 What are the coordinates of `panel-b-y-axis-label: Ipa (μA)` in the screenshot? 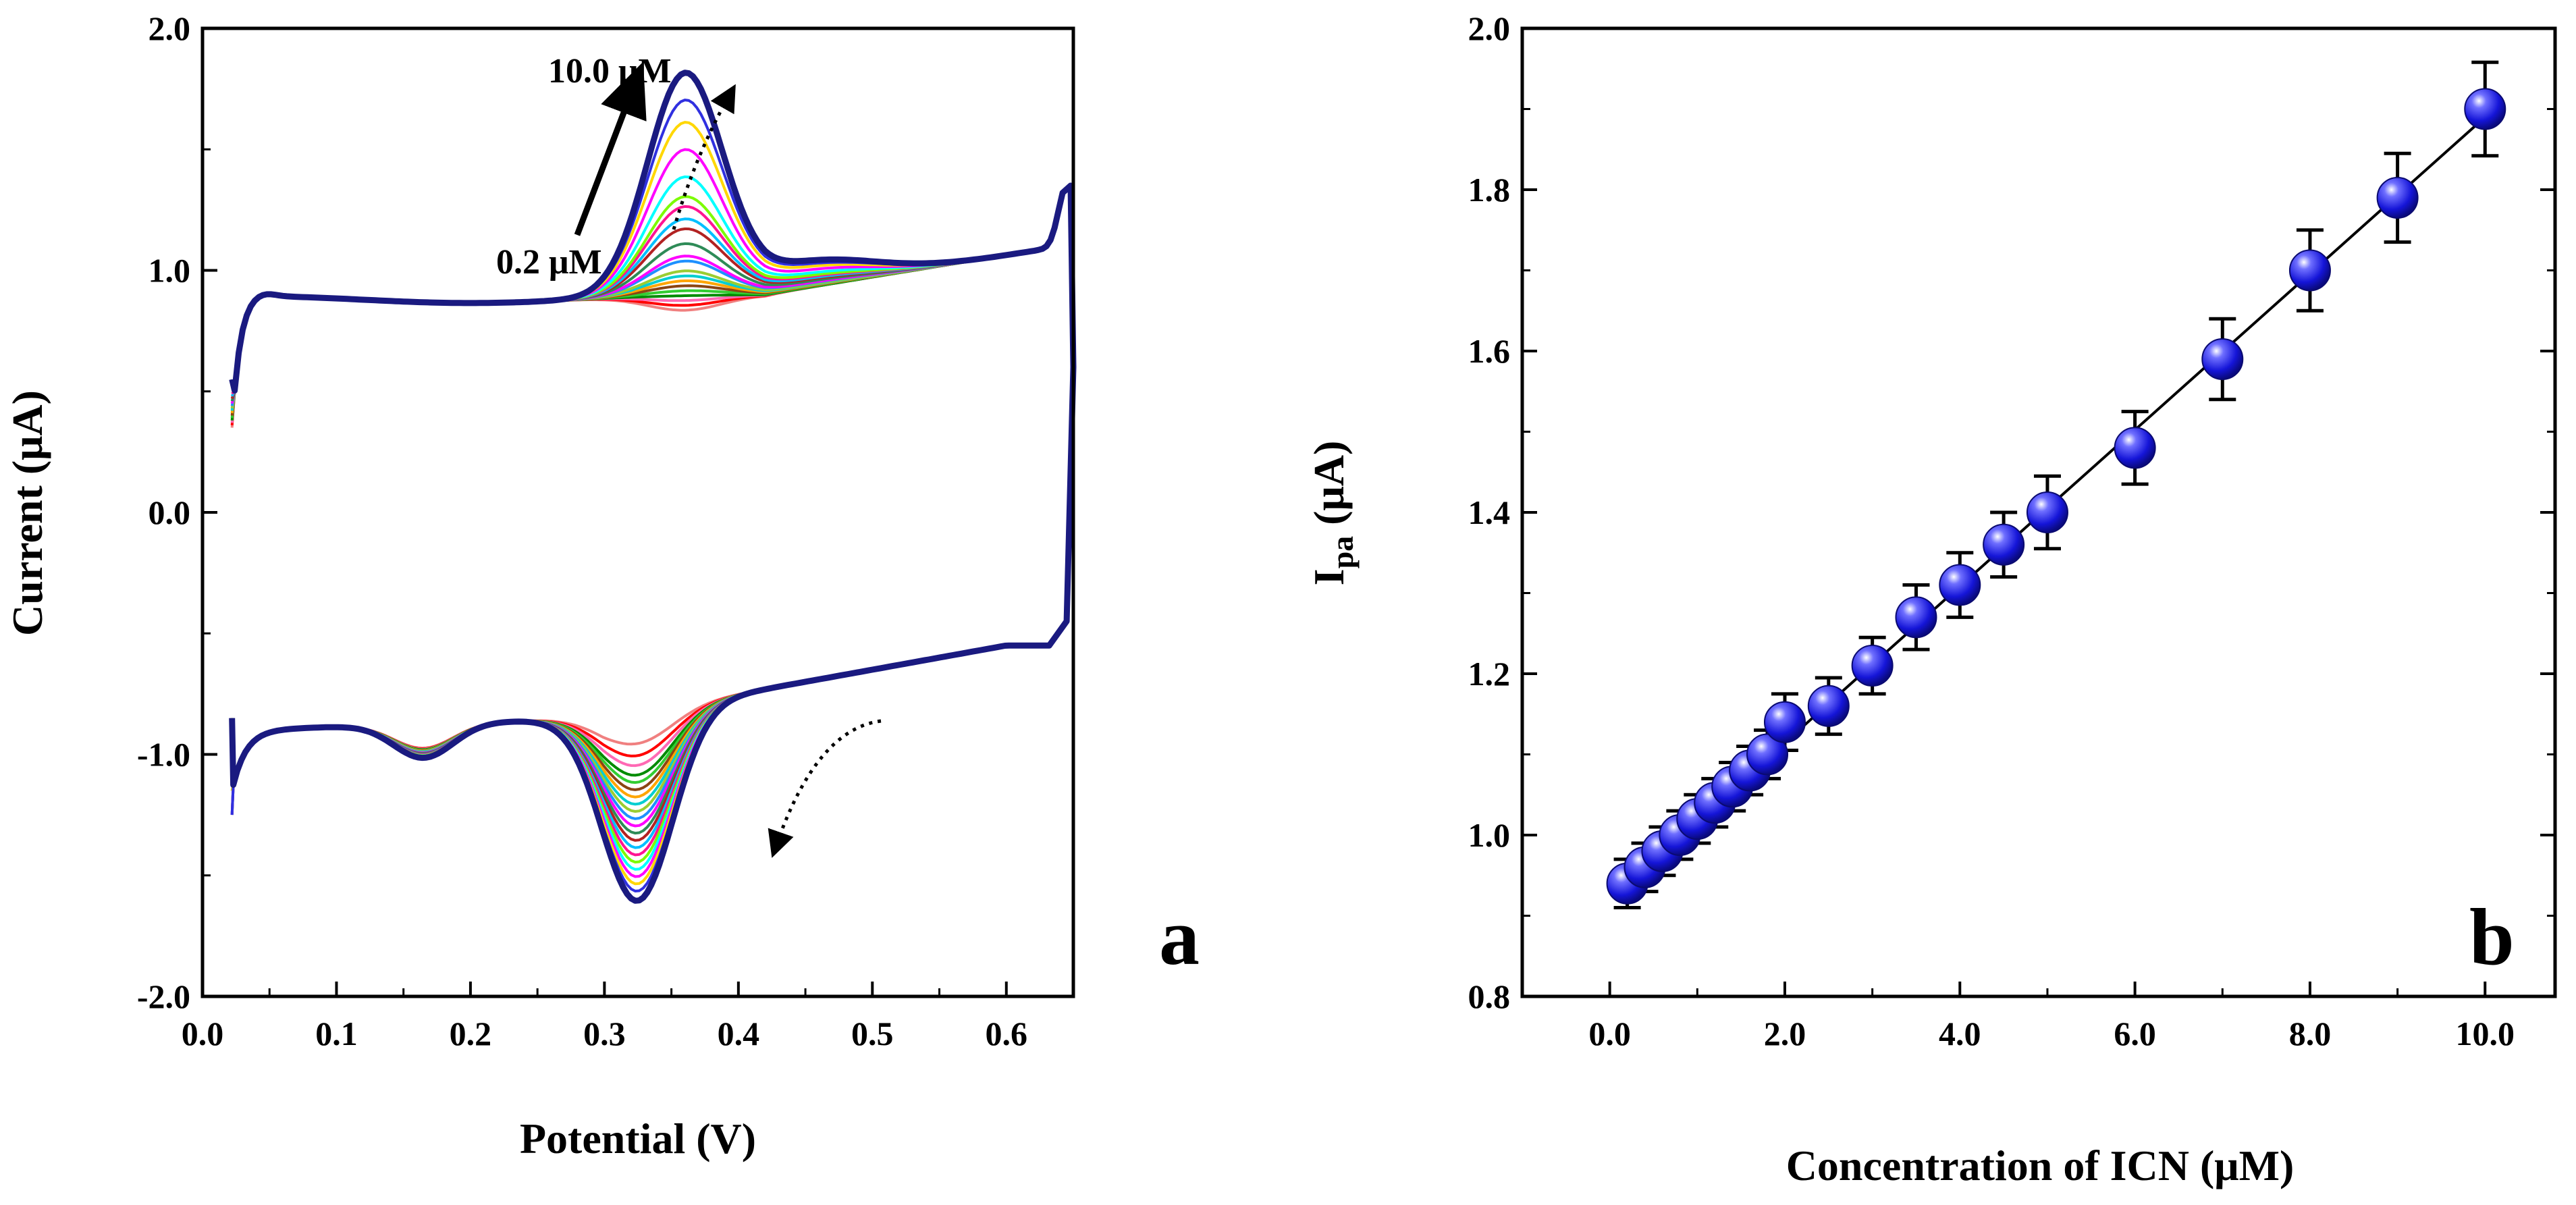 It's located at (1332, 514).